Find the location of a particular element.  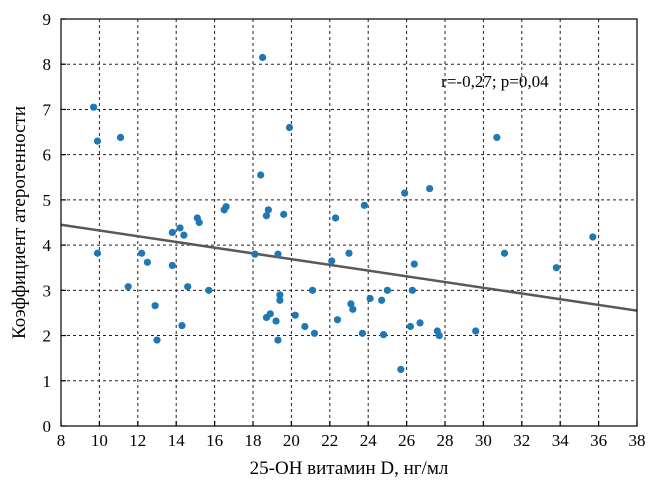

y-tick-label: 4 is located at coordinates (47, 245).